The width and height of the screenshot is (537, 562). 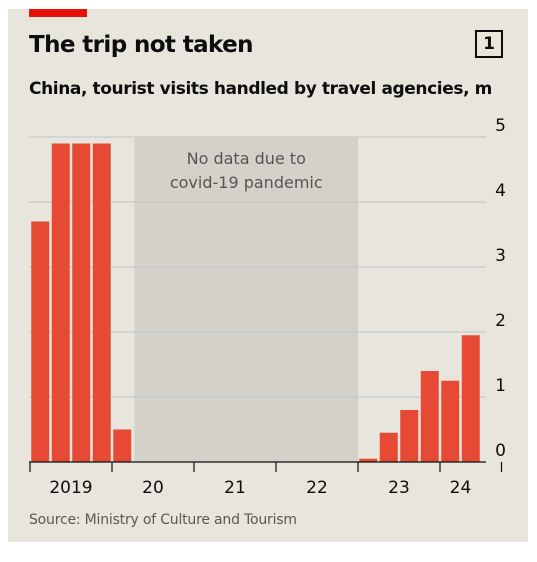 What do you see at coordinates (450, 421) in the screenshot?
I see `bar-2024-q1` at bounding box center [450, 421].